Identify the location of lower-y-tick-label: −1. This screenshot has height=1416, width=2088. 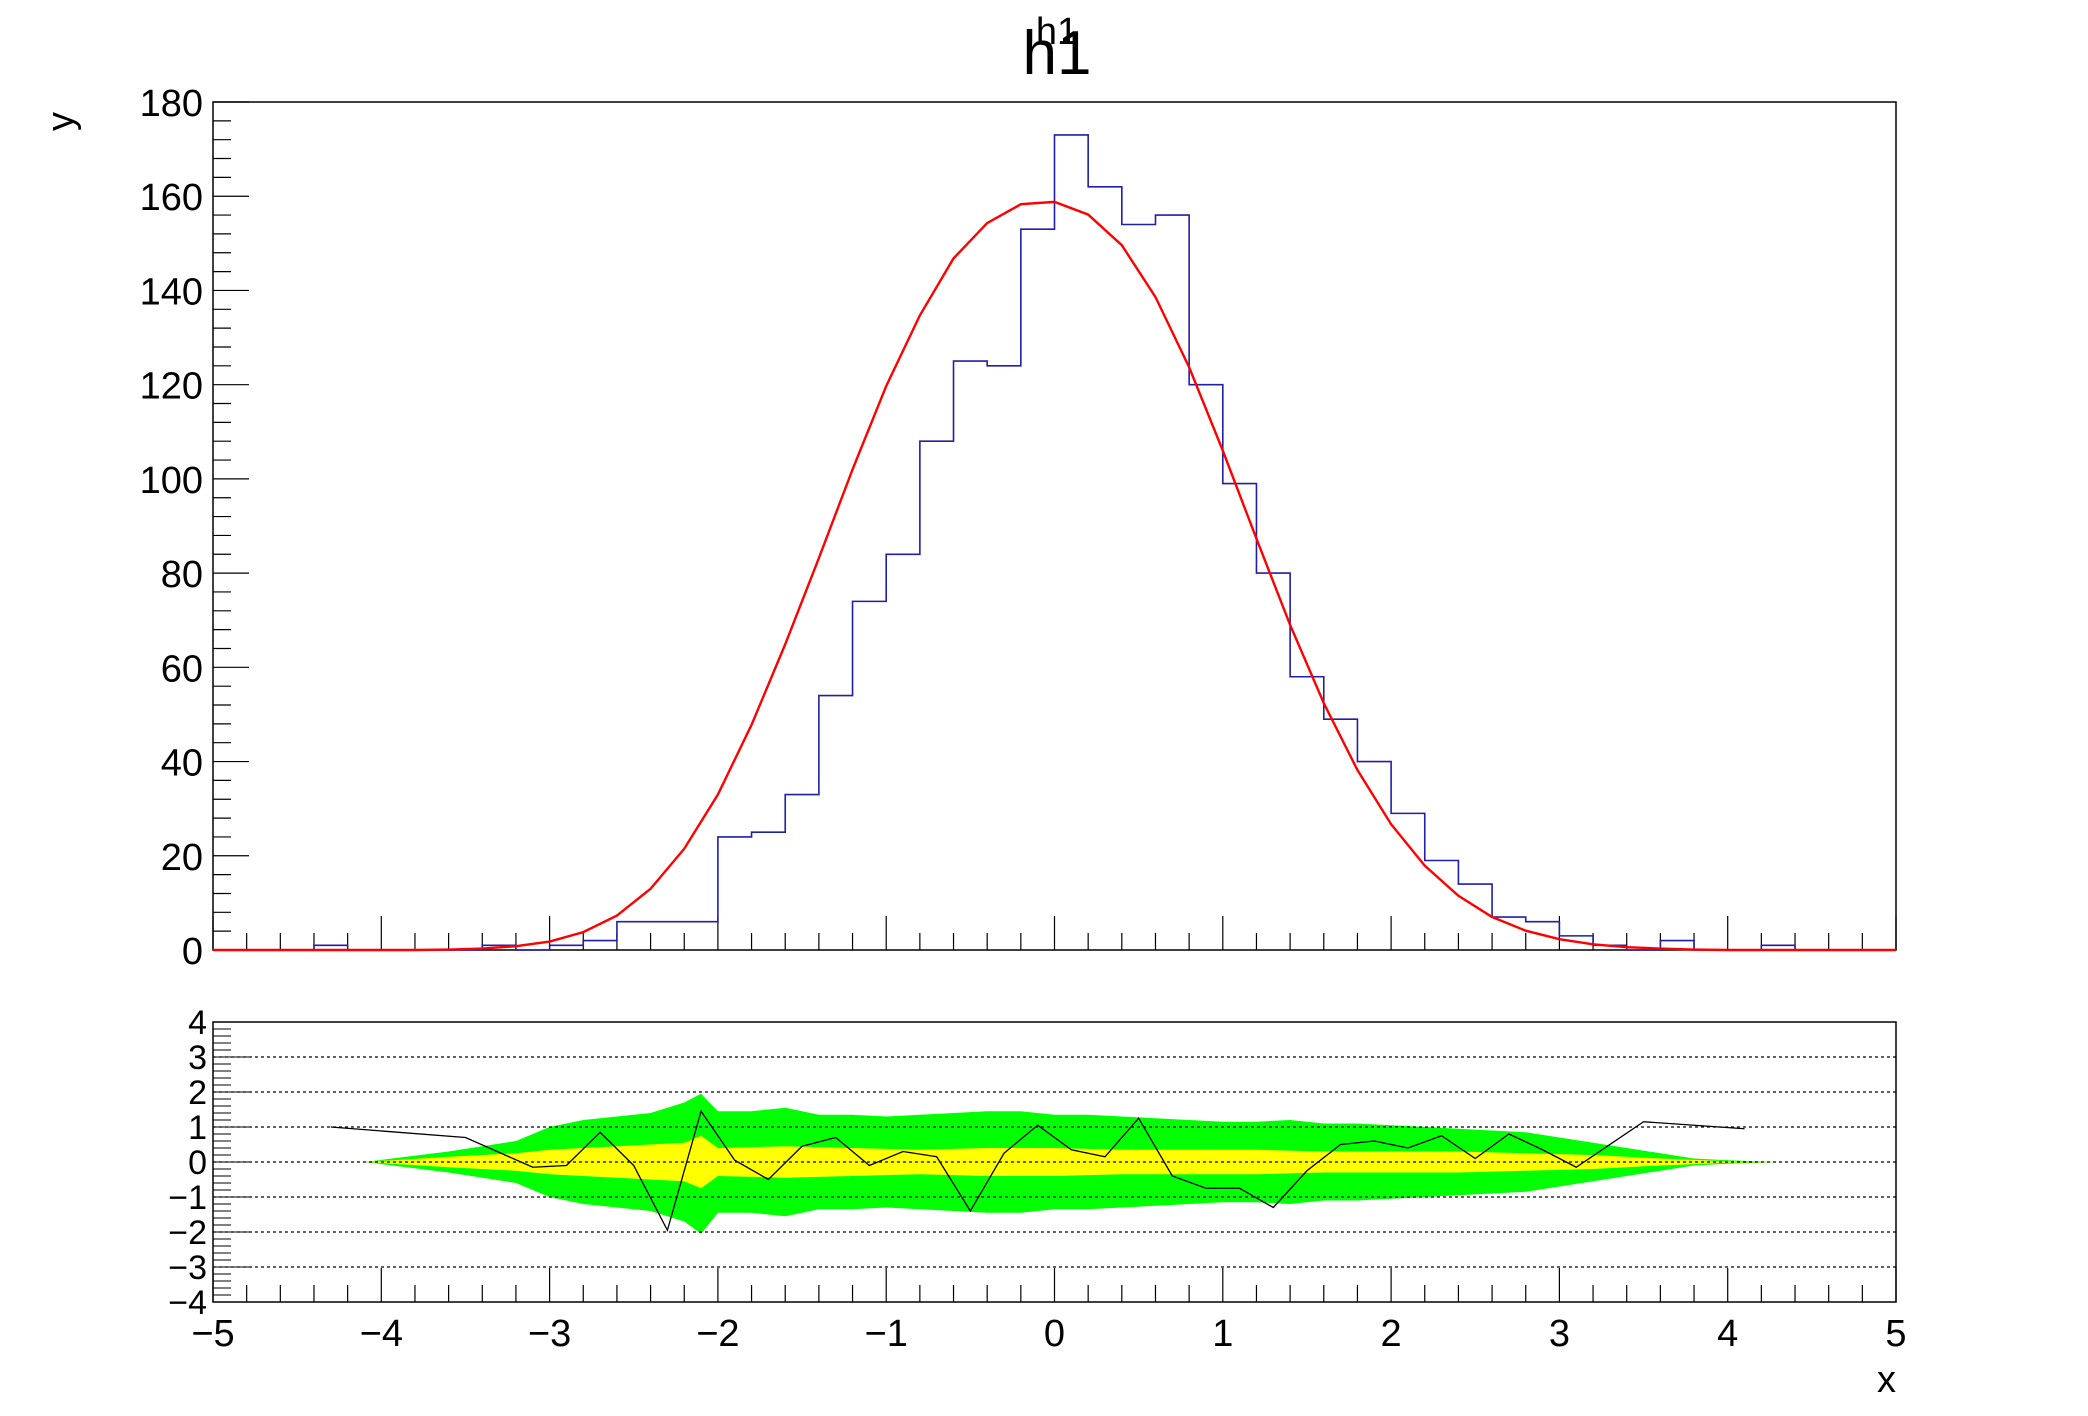
(187, 1198).